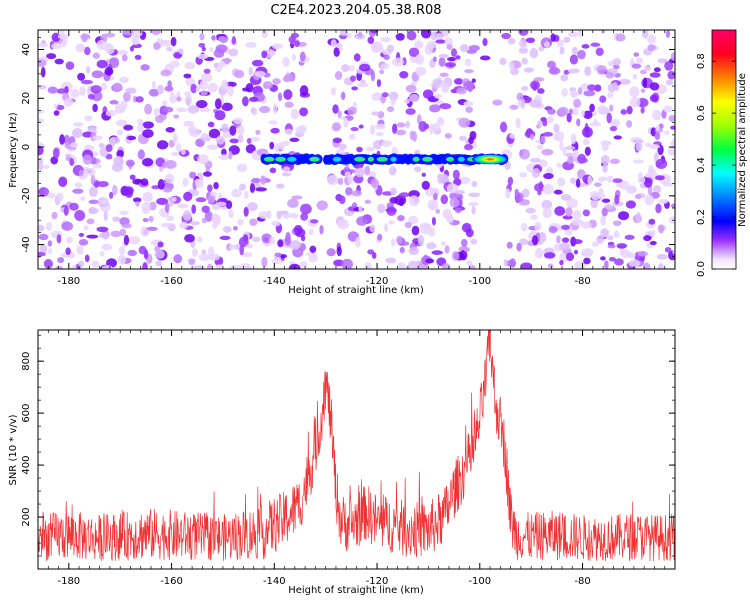  Describe the element at coordinates (274, 281) in the screenshot. I see `x-tick-label: -140` at that location.